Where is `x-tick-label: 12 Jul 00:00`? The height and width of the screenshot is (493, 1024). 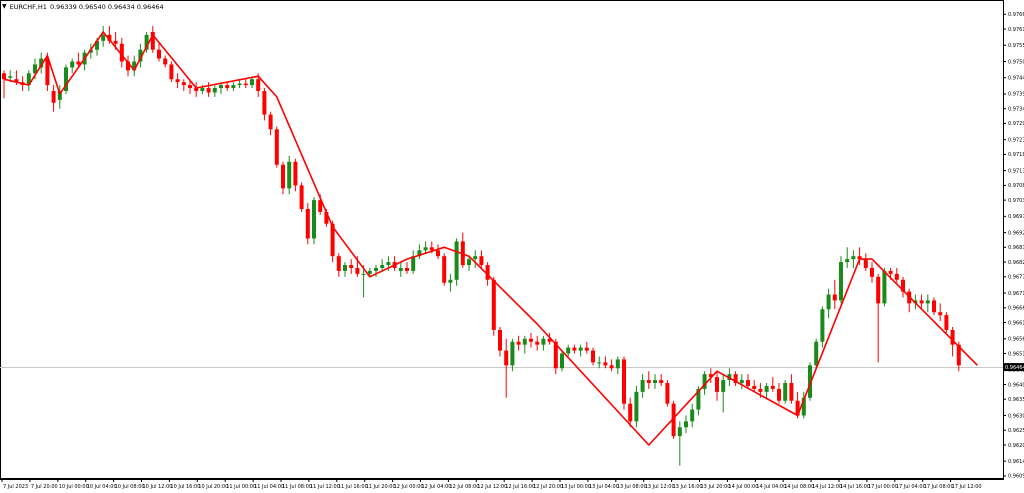 x-tick-label: 12 Jul 00:00 is located at coordinates (409, 487).